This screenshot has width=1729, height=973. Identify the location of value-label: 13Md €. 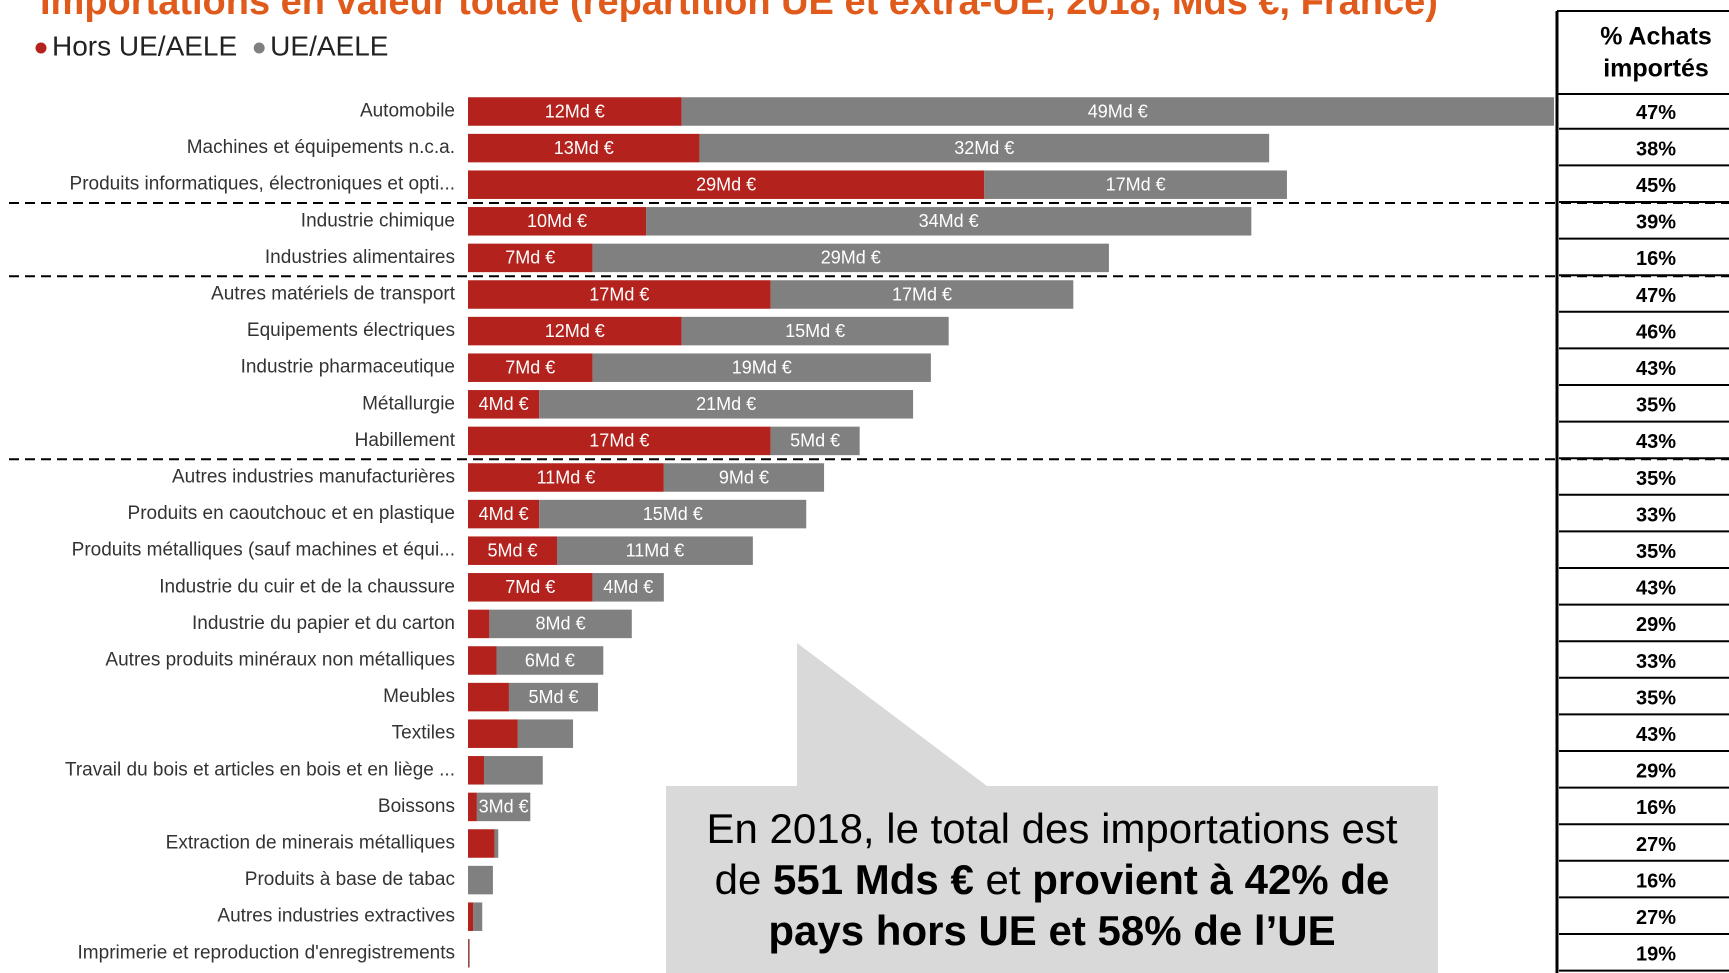
(584, 148).